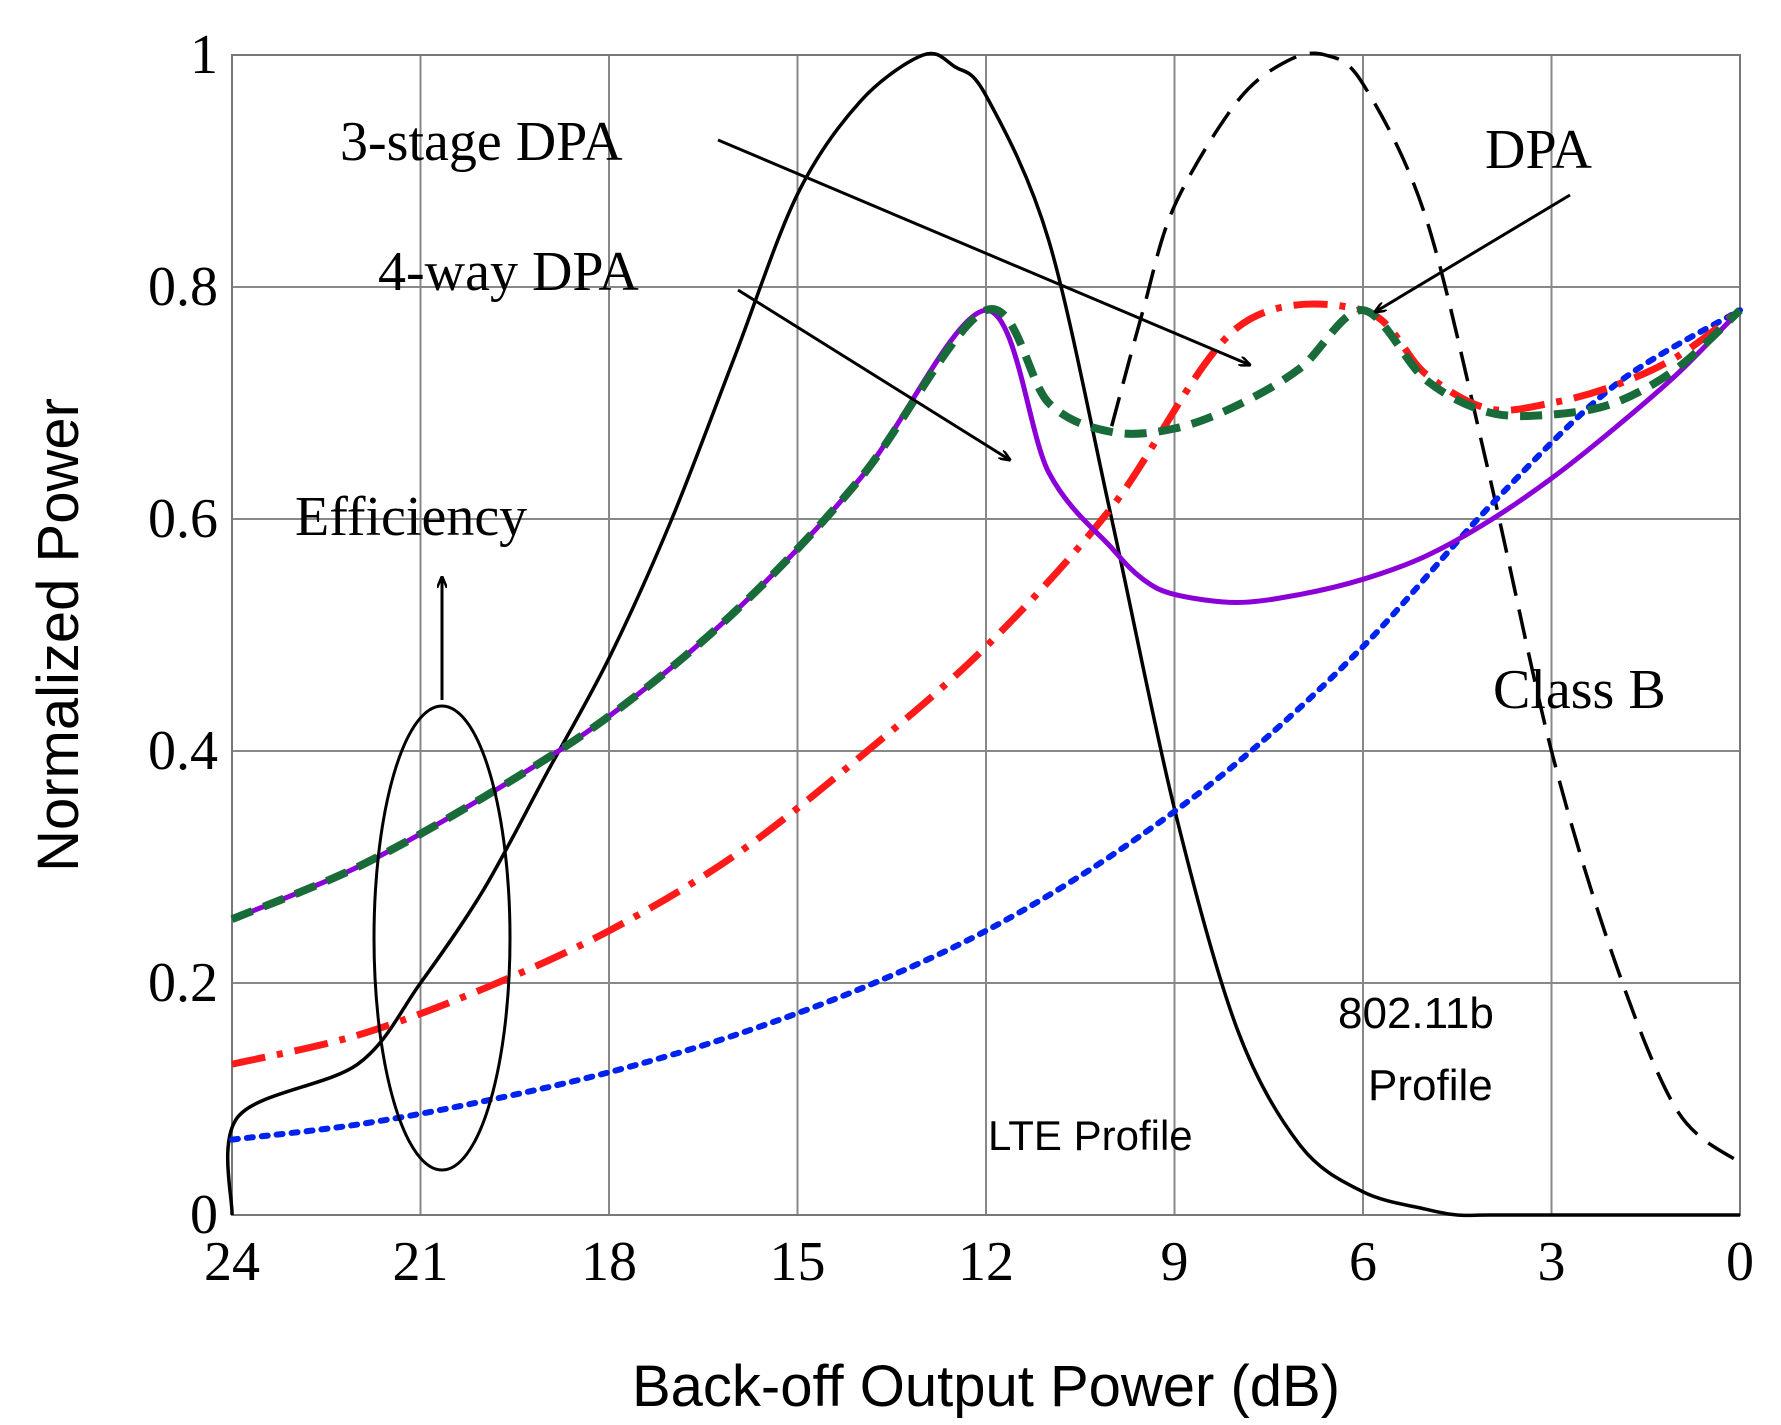 This screenshot has width=1781, height=1425. Describe the element at coordinates (986, 1386) in the screenshot. I see `x-axis-label: Back-off Output Power (dB)` at that location.